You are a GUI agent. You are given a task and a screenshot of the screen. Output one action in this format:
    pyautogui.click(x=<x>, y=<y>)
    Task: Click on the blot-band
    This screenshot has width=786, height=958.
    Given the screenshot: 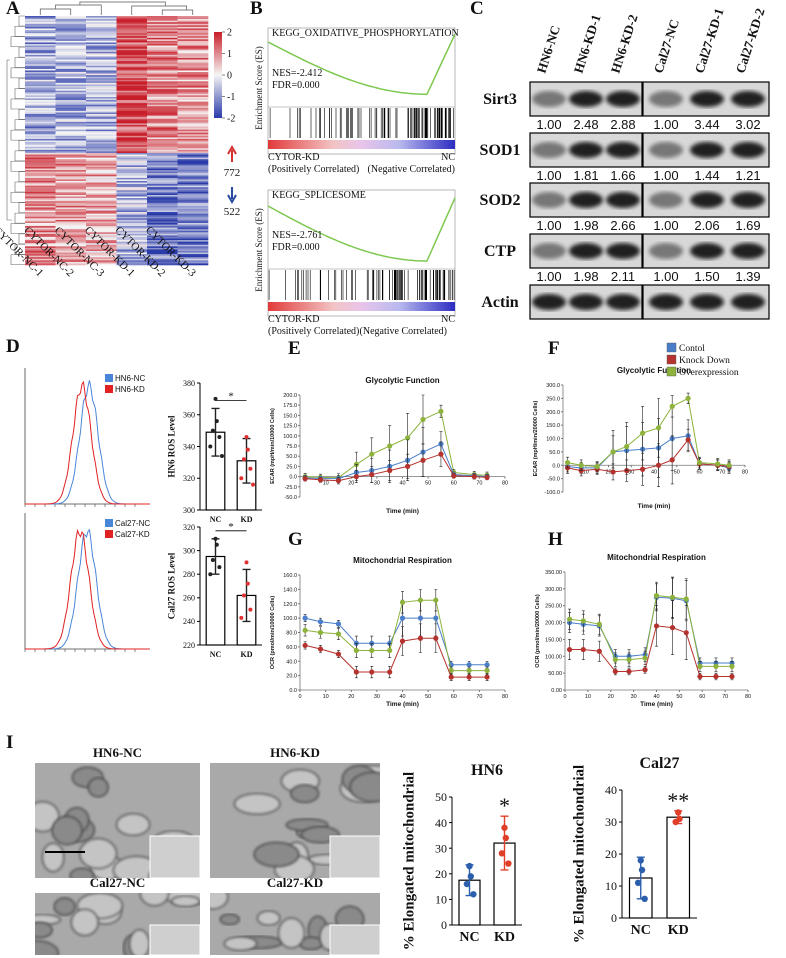 What is the action you would take?
    pyautogui.click(x=549, y=200)
    